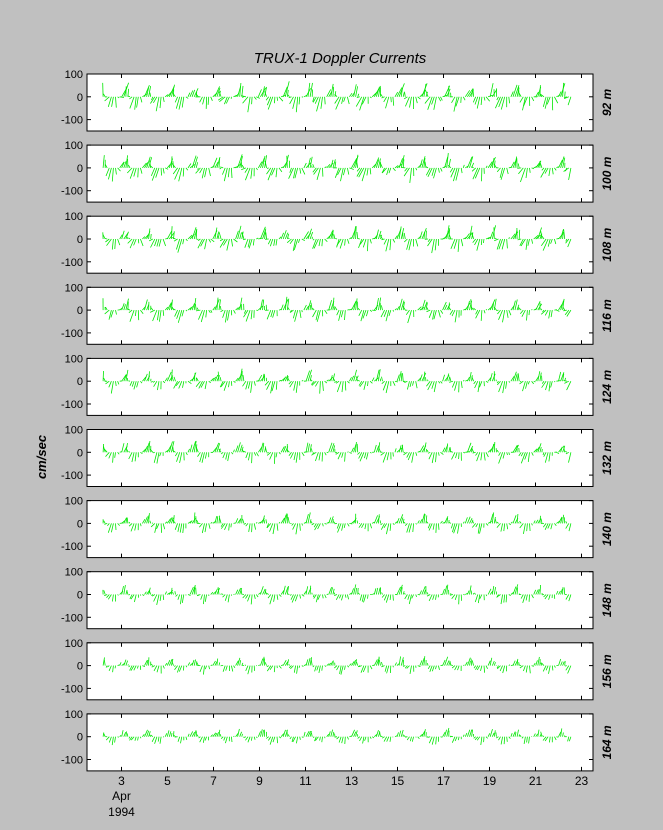  I want to click on x-tick-label: 7, so click(213, 781).